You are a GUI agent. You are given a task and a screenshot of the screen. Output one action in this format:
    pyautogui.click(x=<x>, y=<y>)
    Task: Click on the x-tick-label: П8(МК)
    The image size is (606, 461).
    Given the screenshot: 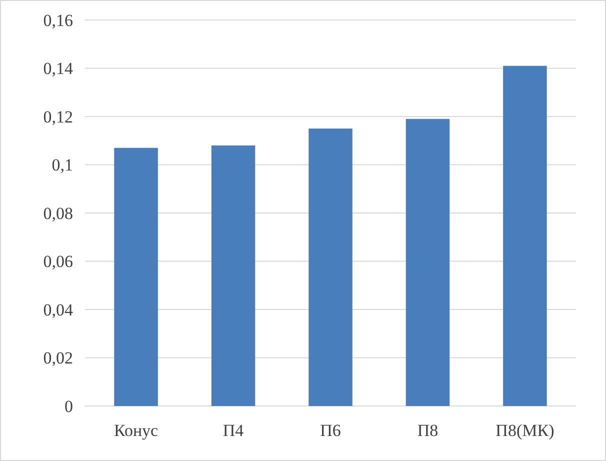 What is the action you would take?
    pyautogui.click(x=525, y=430)
    